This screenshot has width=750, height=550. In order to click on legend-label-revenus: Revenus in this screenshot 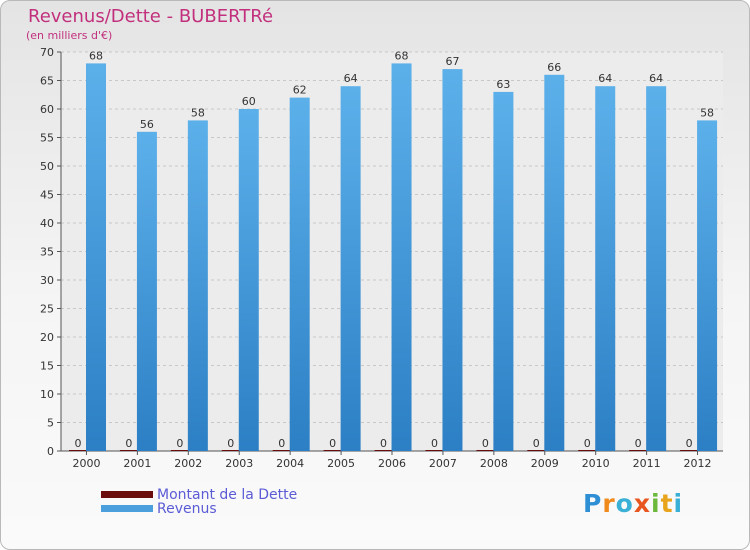, I will do `click(187, 509)`.